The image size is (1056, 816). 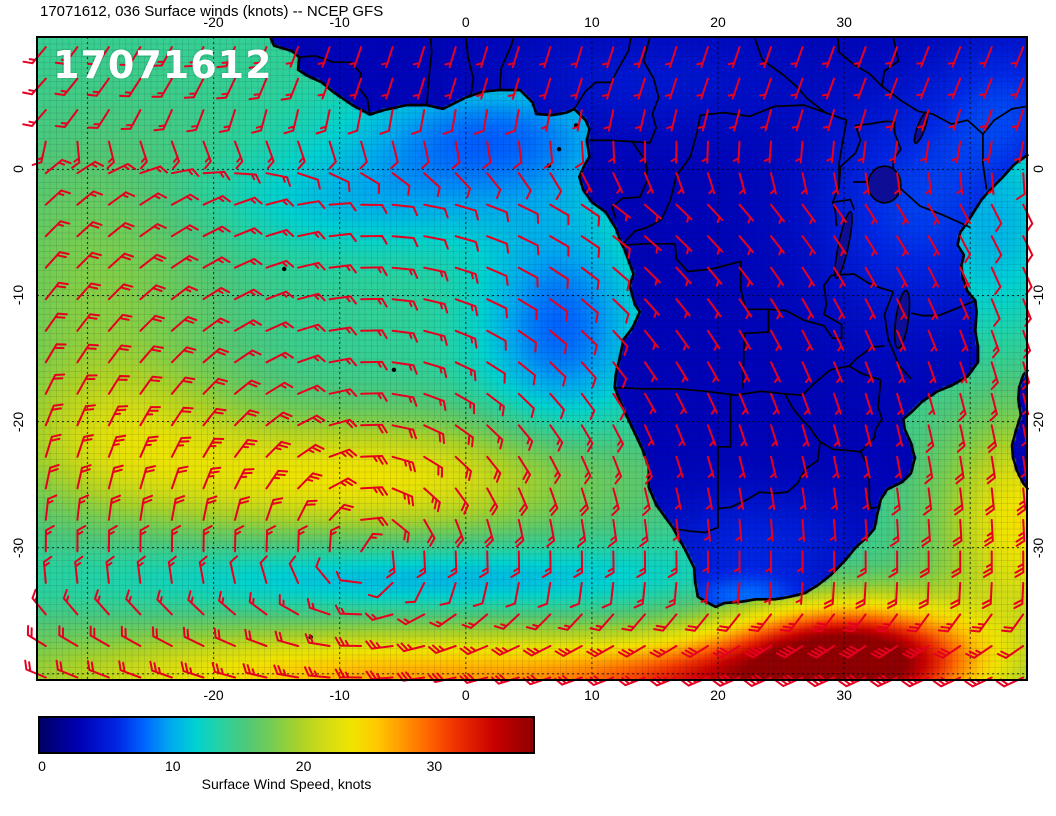 What do you see at coordinates (339, 695) in the screenshot?
I see `x-tick-label-bottom: -10` at bounding box center [339, 695].